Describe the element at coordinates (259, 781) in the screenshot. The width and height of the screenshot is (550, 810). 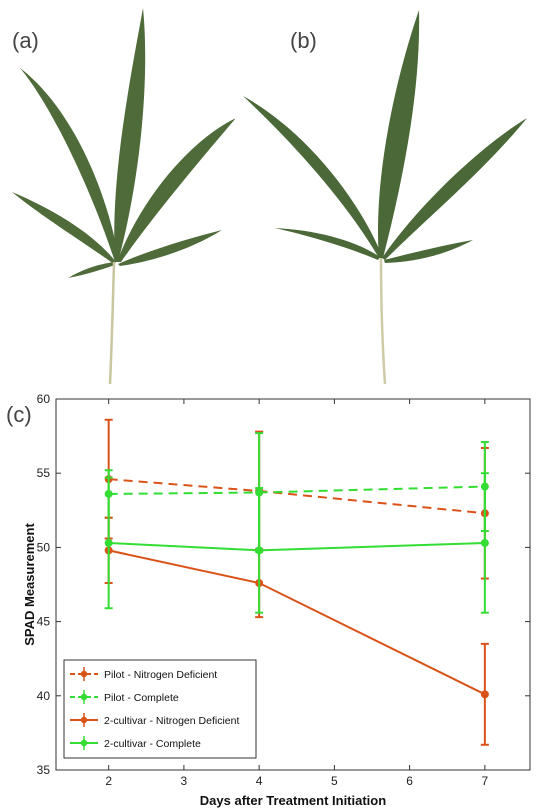
I see `x-tick-label: 4` at that location.